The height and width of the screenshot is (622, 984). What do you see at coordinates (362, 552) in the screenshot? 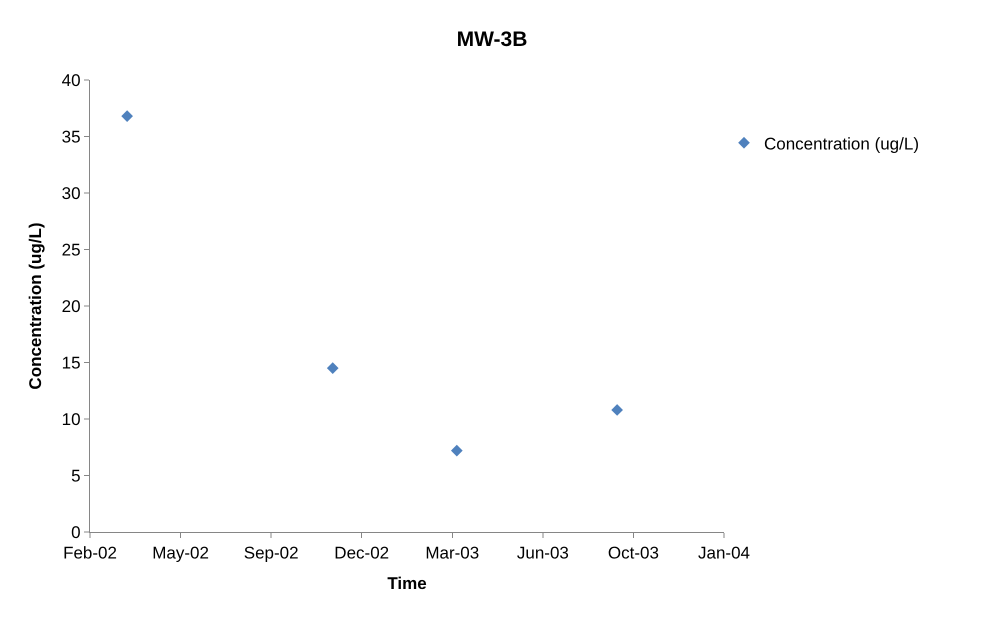
I see `x-tick-label: Dec-02` at bounding box center [362, 552].